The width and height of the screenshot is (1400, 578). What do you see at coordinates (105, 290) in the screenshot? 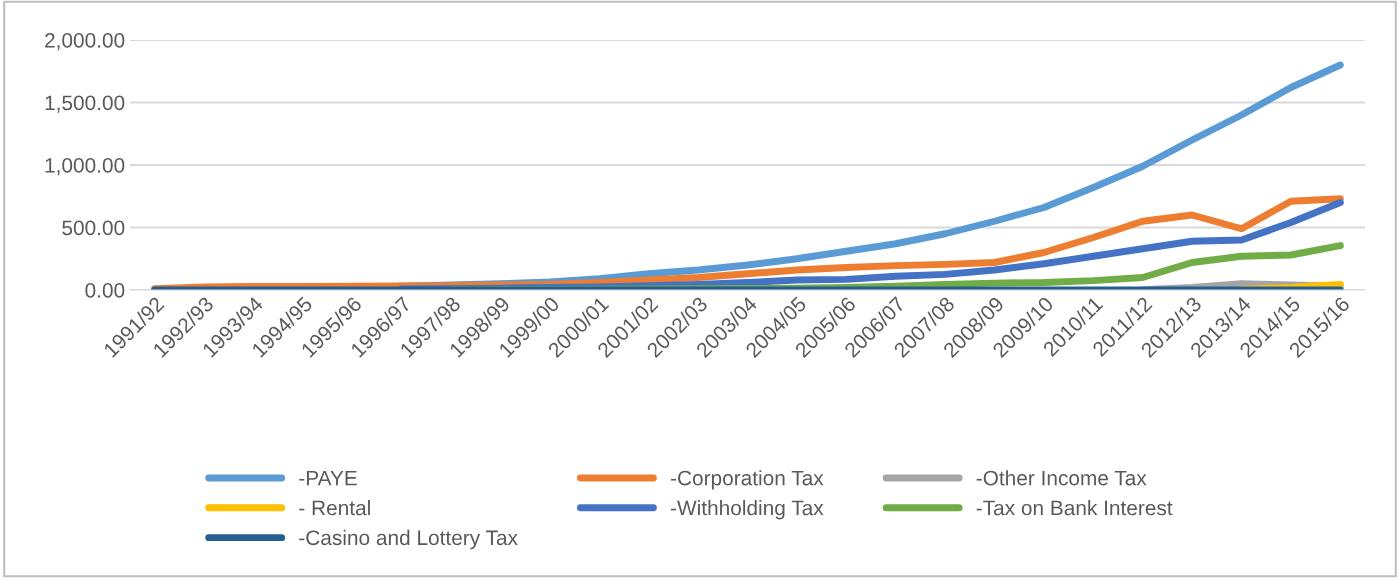
I see `y-tick-label: 0.00` at bounding box center [105, 290].